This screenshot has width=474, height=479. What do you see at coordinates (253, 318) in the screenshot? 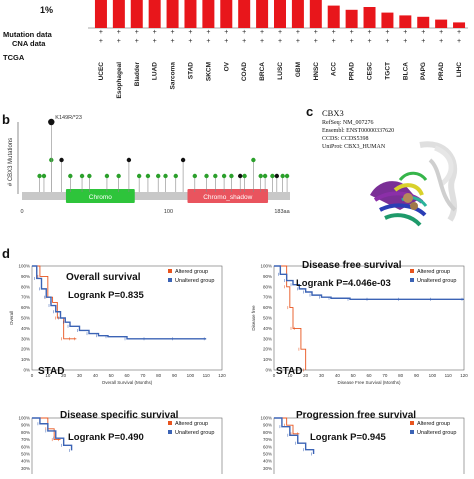
I see `y-axis-label: Disease free` at bounding box center [253, 318].